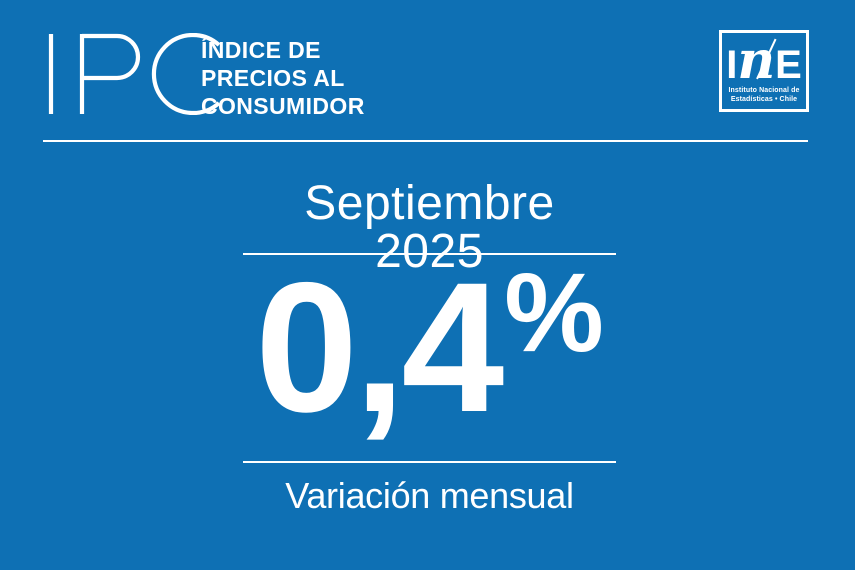 This screenshot has height=570, width=855. What do you see at coordinates (379, 348) in the screenshot?
I see `value-number: 0,4` at bounding box center [379, 348].